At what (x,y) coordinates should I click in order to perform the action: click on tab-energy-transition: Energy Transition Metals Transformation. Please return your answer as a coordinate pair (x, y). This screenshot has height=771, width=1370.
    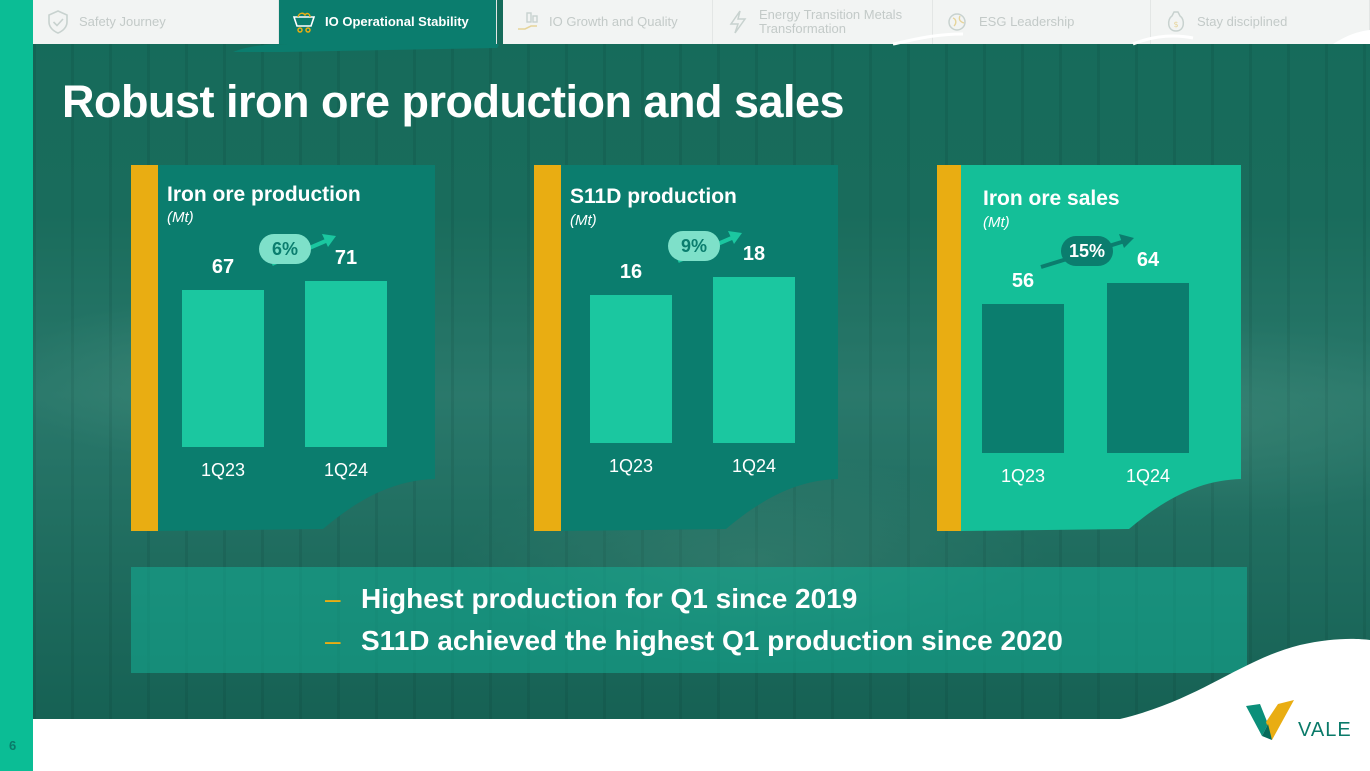
    Looking at the image, I should click on (823, 22).